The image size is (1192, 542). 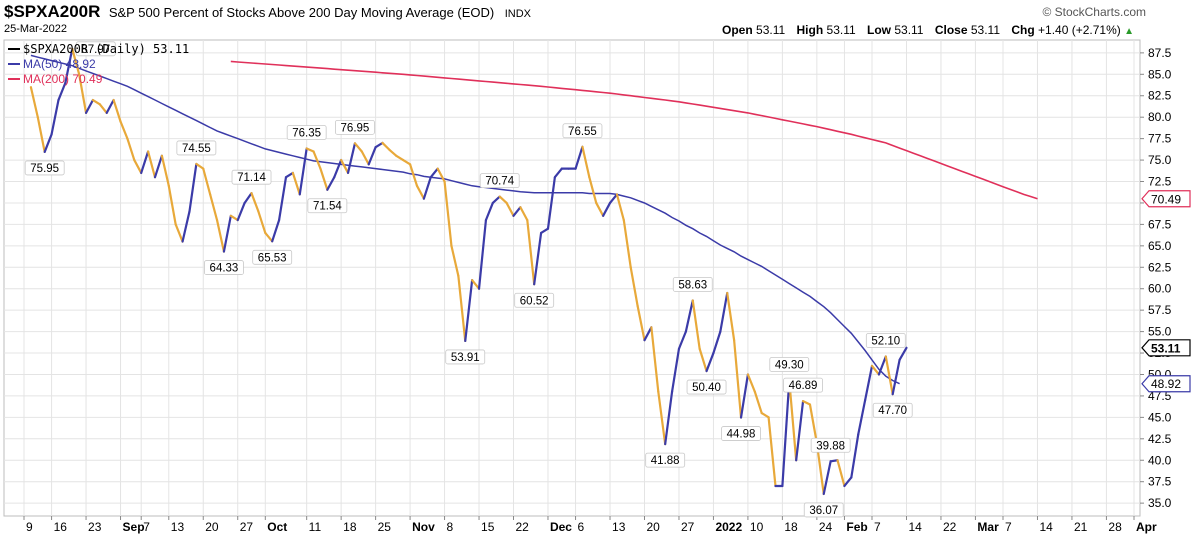 I want to click on open-label: Open, so click(x=737, y=30).